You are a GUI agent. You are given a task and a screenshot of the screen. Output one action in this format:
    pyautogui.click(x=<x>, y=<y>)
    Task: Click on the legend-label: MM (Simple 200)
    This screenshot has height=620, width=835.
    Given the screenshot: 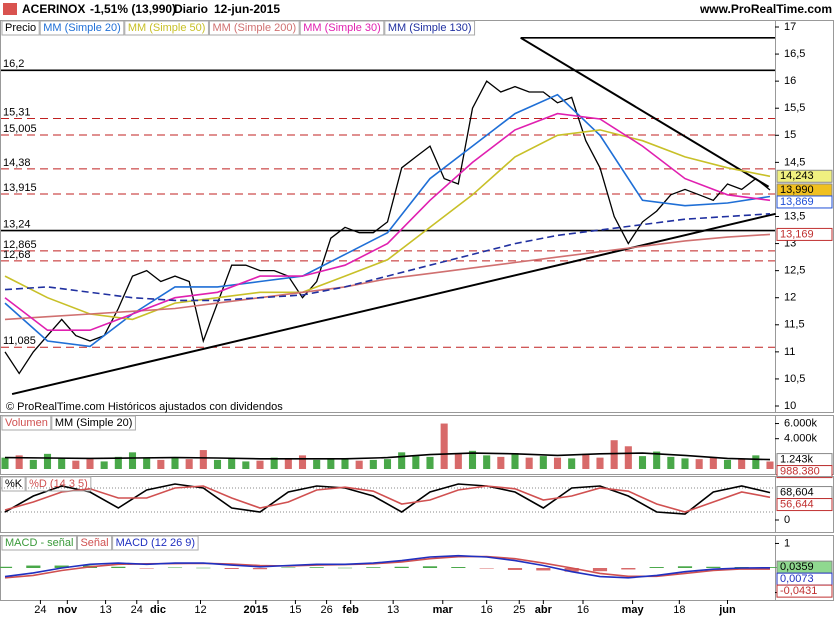 What is the action you would take?
    pyautogui.click(x=254, y=28)
    